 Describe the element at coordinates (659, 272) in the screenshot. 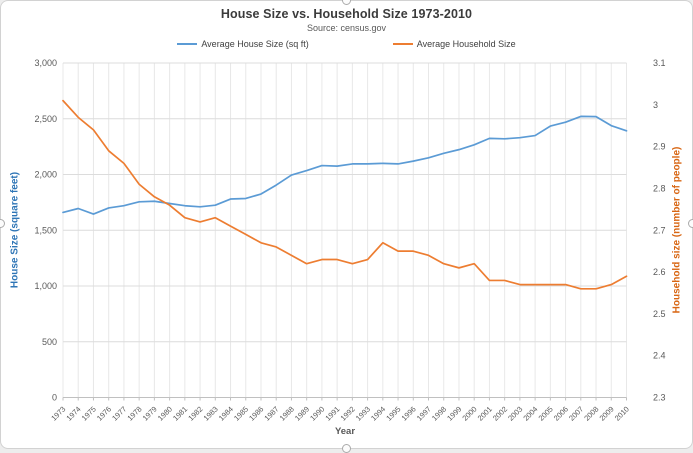

I see `right-axis-tick-label: 2.6` at that location.